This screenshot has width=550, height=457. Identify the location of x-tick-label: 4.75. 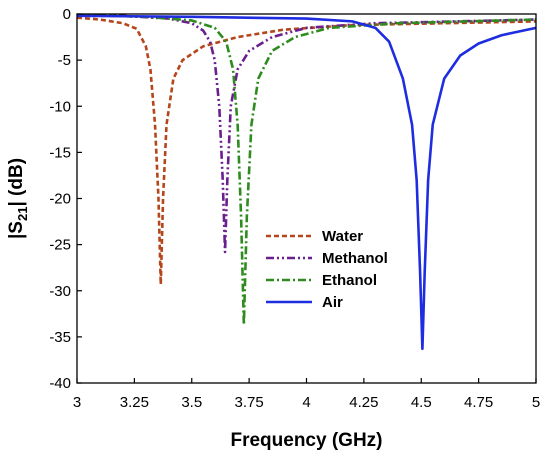
(478, 402).